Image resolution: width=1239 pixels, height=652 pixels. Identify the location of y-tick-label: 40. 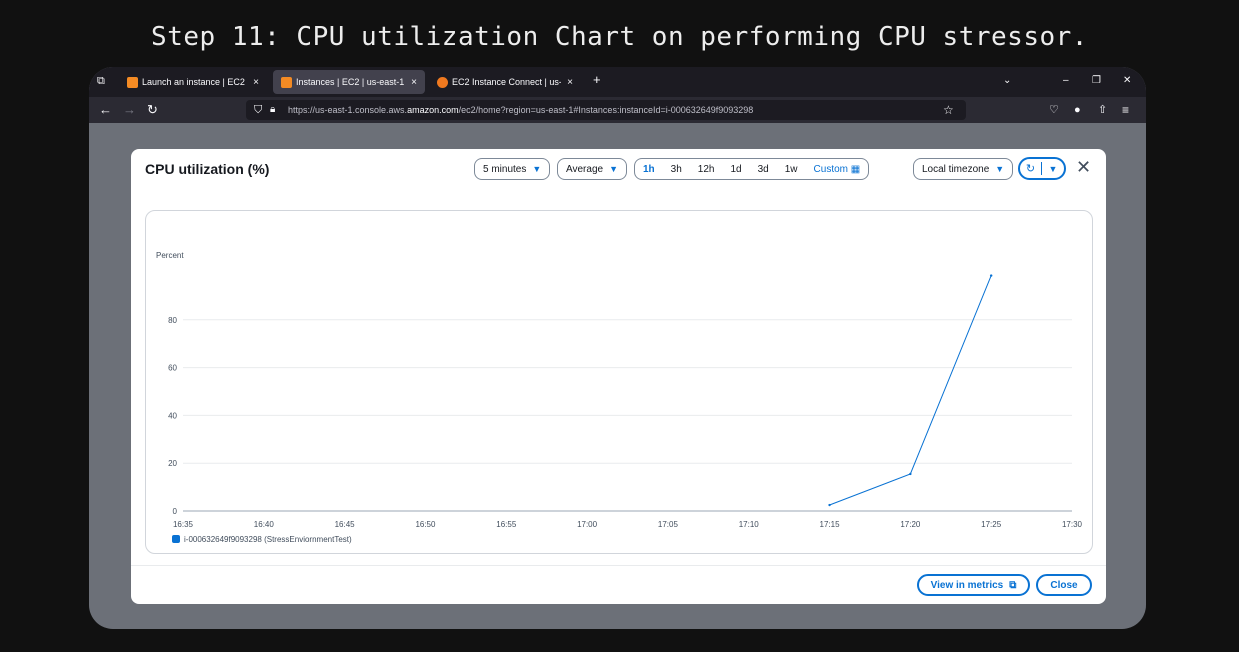
(172, 415).